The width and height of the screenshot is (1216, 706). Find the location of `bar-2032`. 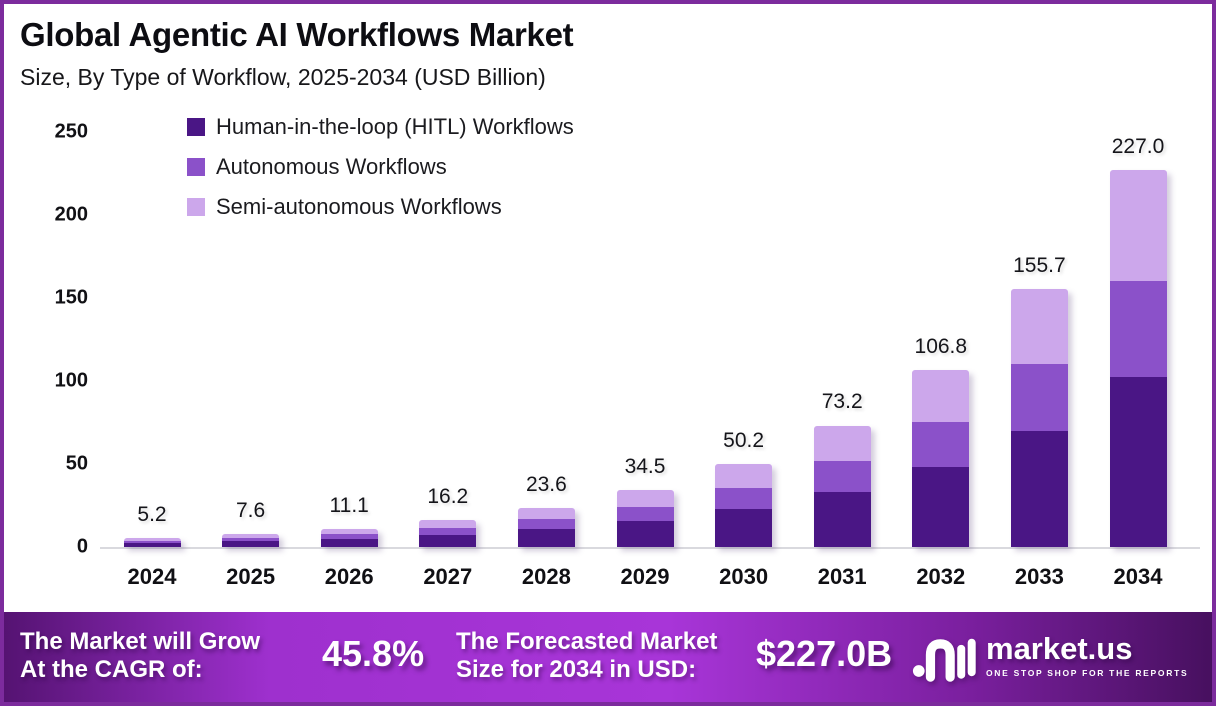

bar-2032 is located at coordinates (941, 458).